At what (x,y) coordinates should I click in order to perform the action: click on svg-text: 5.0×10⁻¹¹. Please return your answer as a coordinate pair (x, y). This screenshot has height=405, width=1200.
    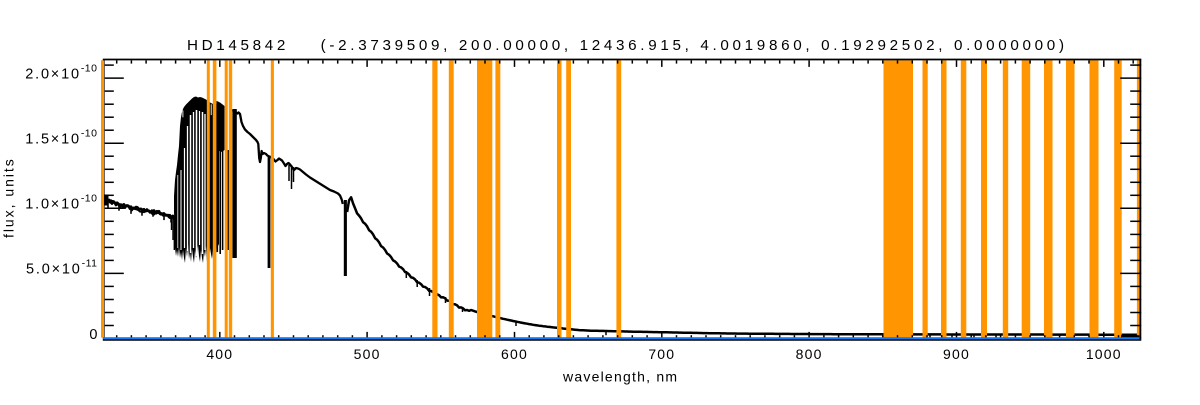
    Looking at the image, I should click on (61, 268).